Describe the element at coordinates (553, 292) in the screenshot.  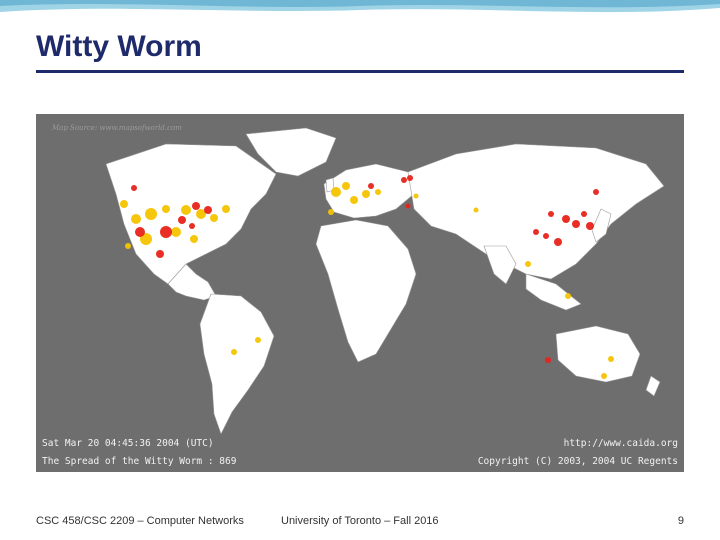
I see `land-southeast-asia` at that location.